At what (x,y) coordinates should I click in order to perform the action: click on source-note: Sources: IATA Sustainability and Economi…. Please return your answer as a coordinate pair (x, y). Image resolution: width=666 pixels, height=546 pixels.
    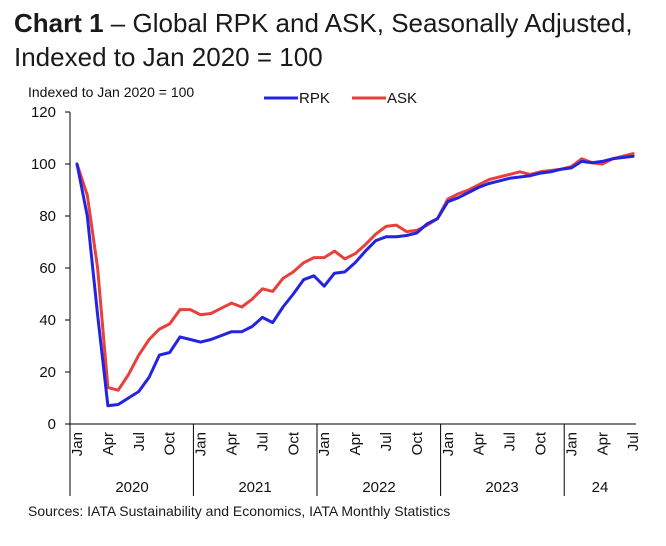
    Looking at the image, I should click on (239, 511).